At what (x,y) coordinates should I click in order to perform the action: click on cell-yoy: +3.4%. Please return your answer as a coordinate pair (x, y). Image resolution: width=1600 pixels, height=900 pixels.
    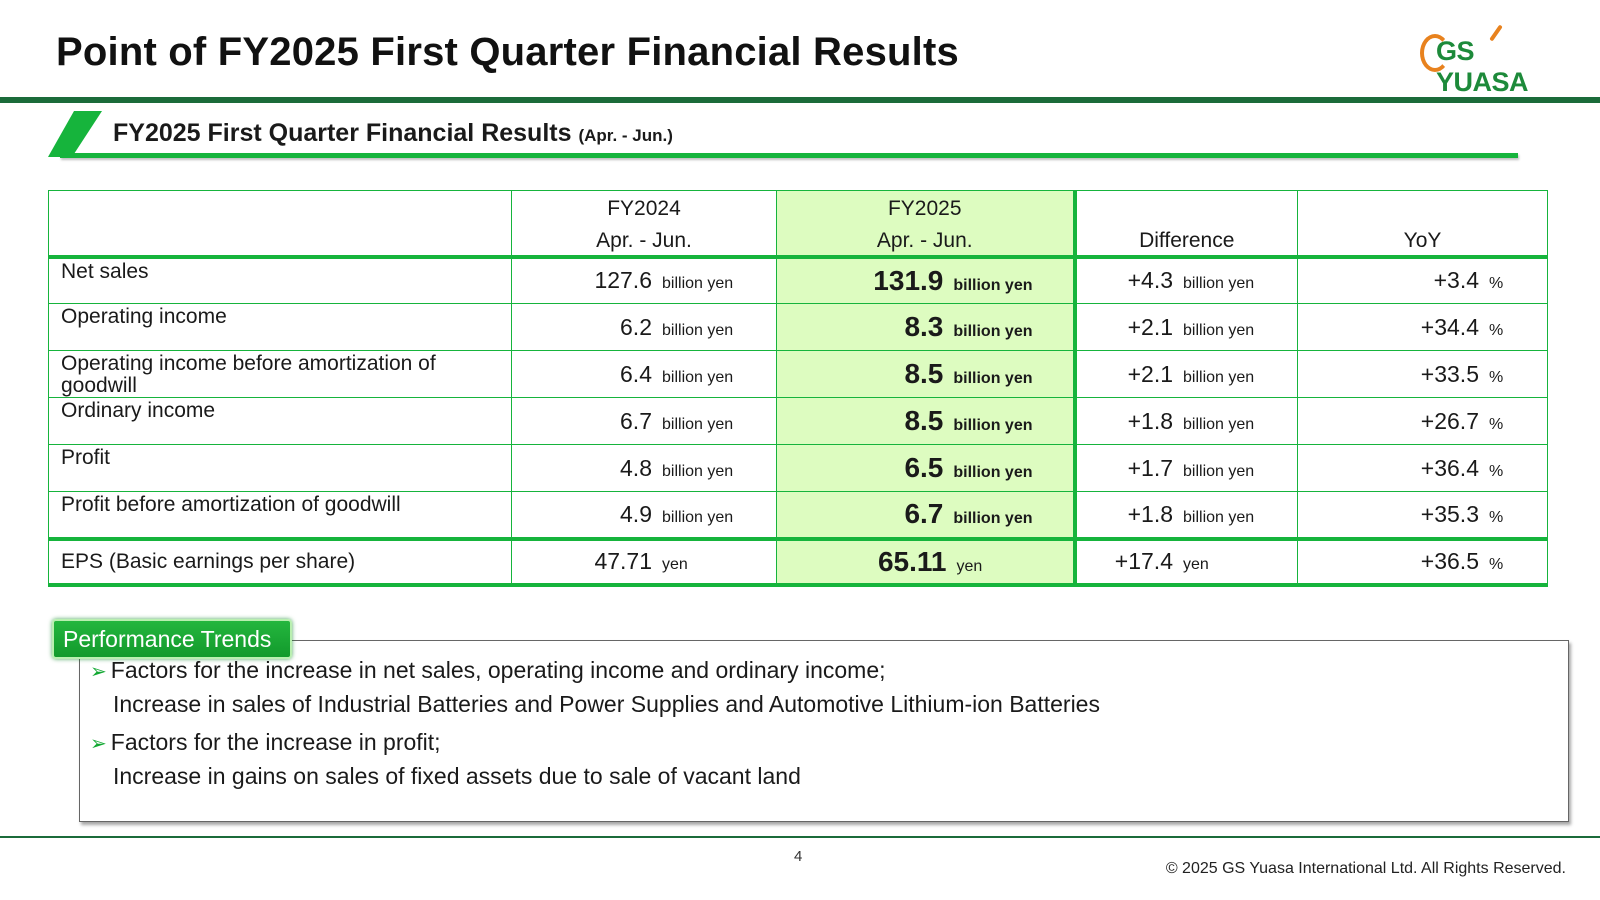
    Looking at the image, I should click on (1422, 280).